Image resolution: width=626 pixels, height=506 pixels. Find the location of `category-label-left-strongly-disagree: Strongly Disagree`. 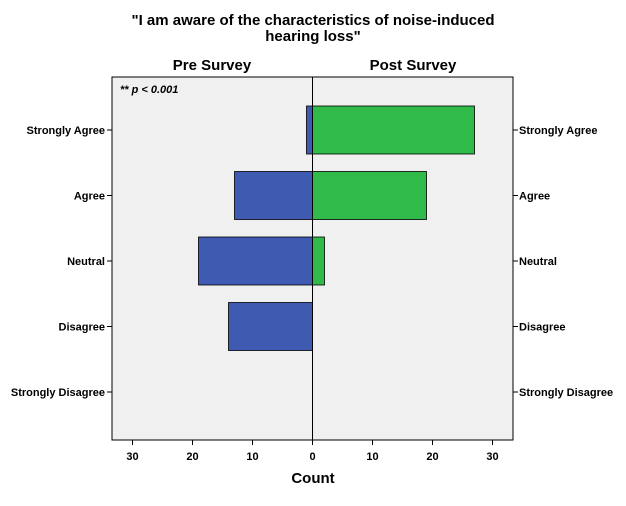

category-label-left-strongly-disagree: Strongly Disagree is located at coordinates (58, 393).